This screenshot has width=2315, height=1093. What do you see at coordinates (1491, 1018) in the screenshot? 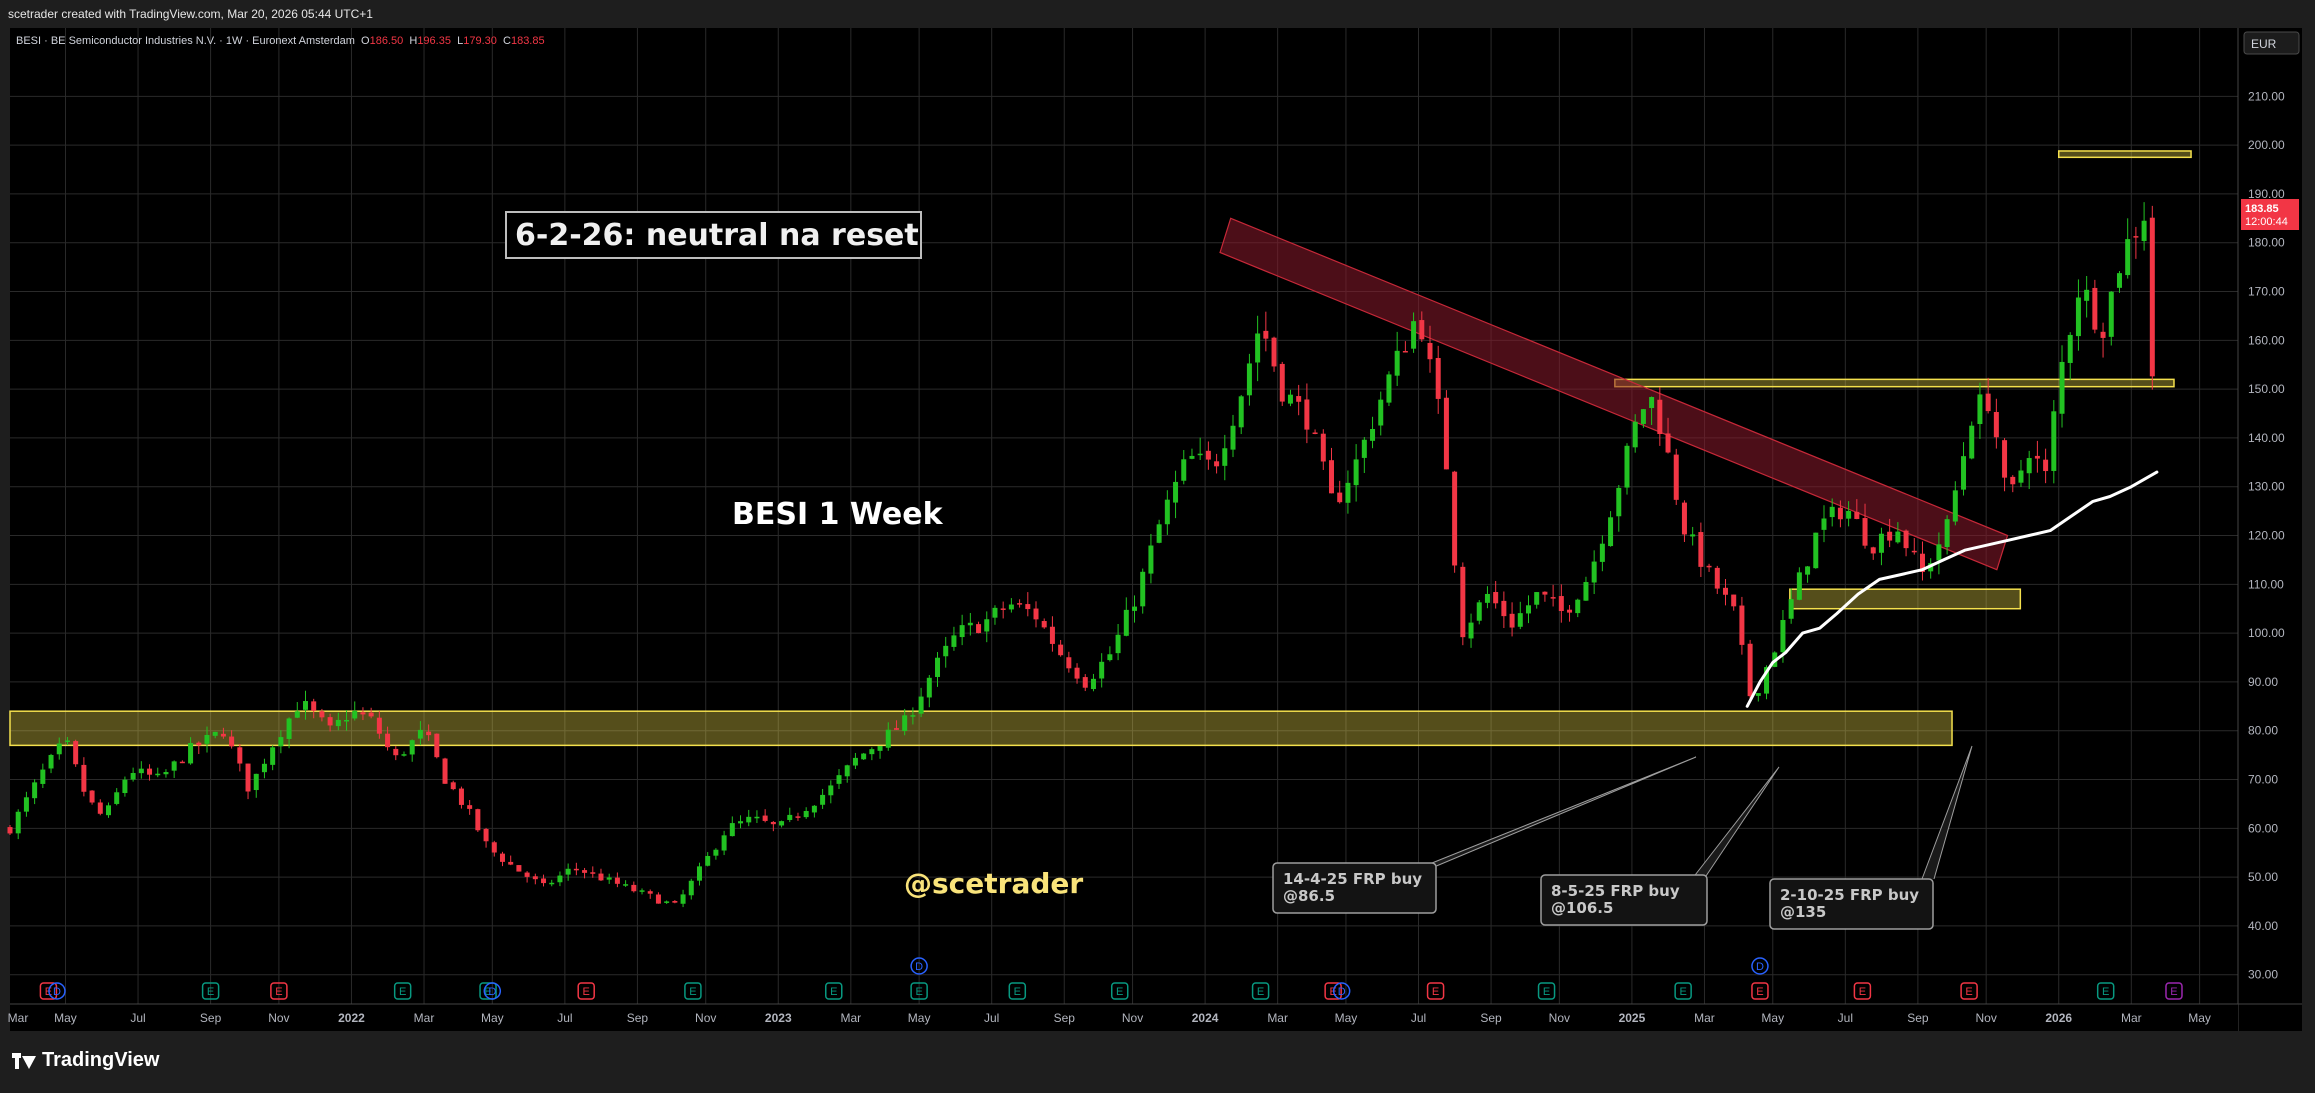
I see `time-tick-label: Sep` at bounding box center [1491, 1018].